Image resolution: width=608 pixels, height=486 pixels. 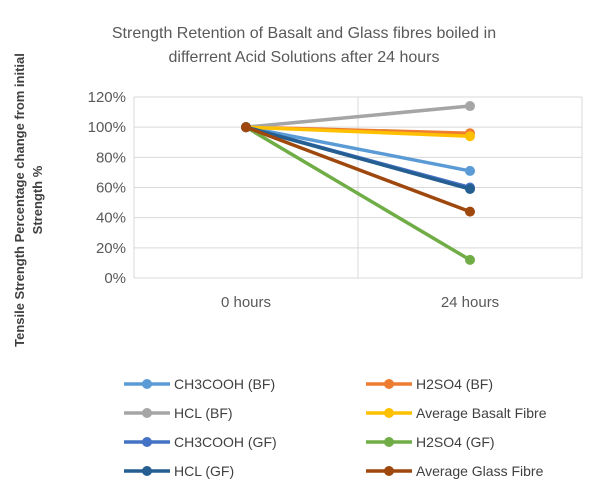 I want to click on legend-item: HCL (BF), so click(x=178, y=413).